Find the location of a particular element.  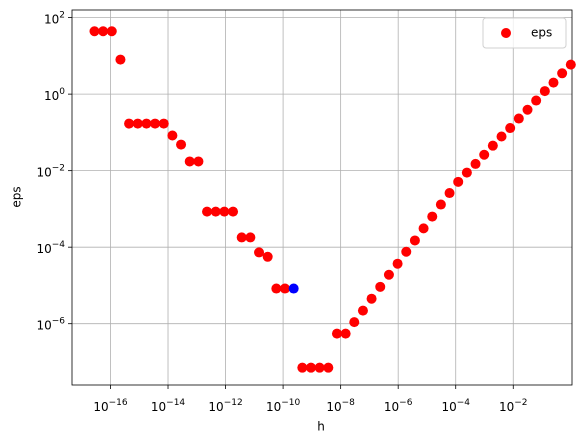

legend-label: eps is located at coordinates (541, 33).